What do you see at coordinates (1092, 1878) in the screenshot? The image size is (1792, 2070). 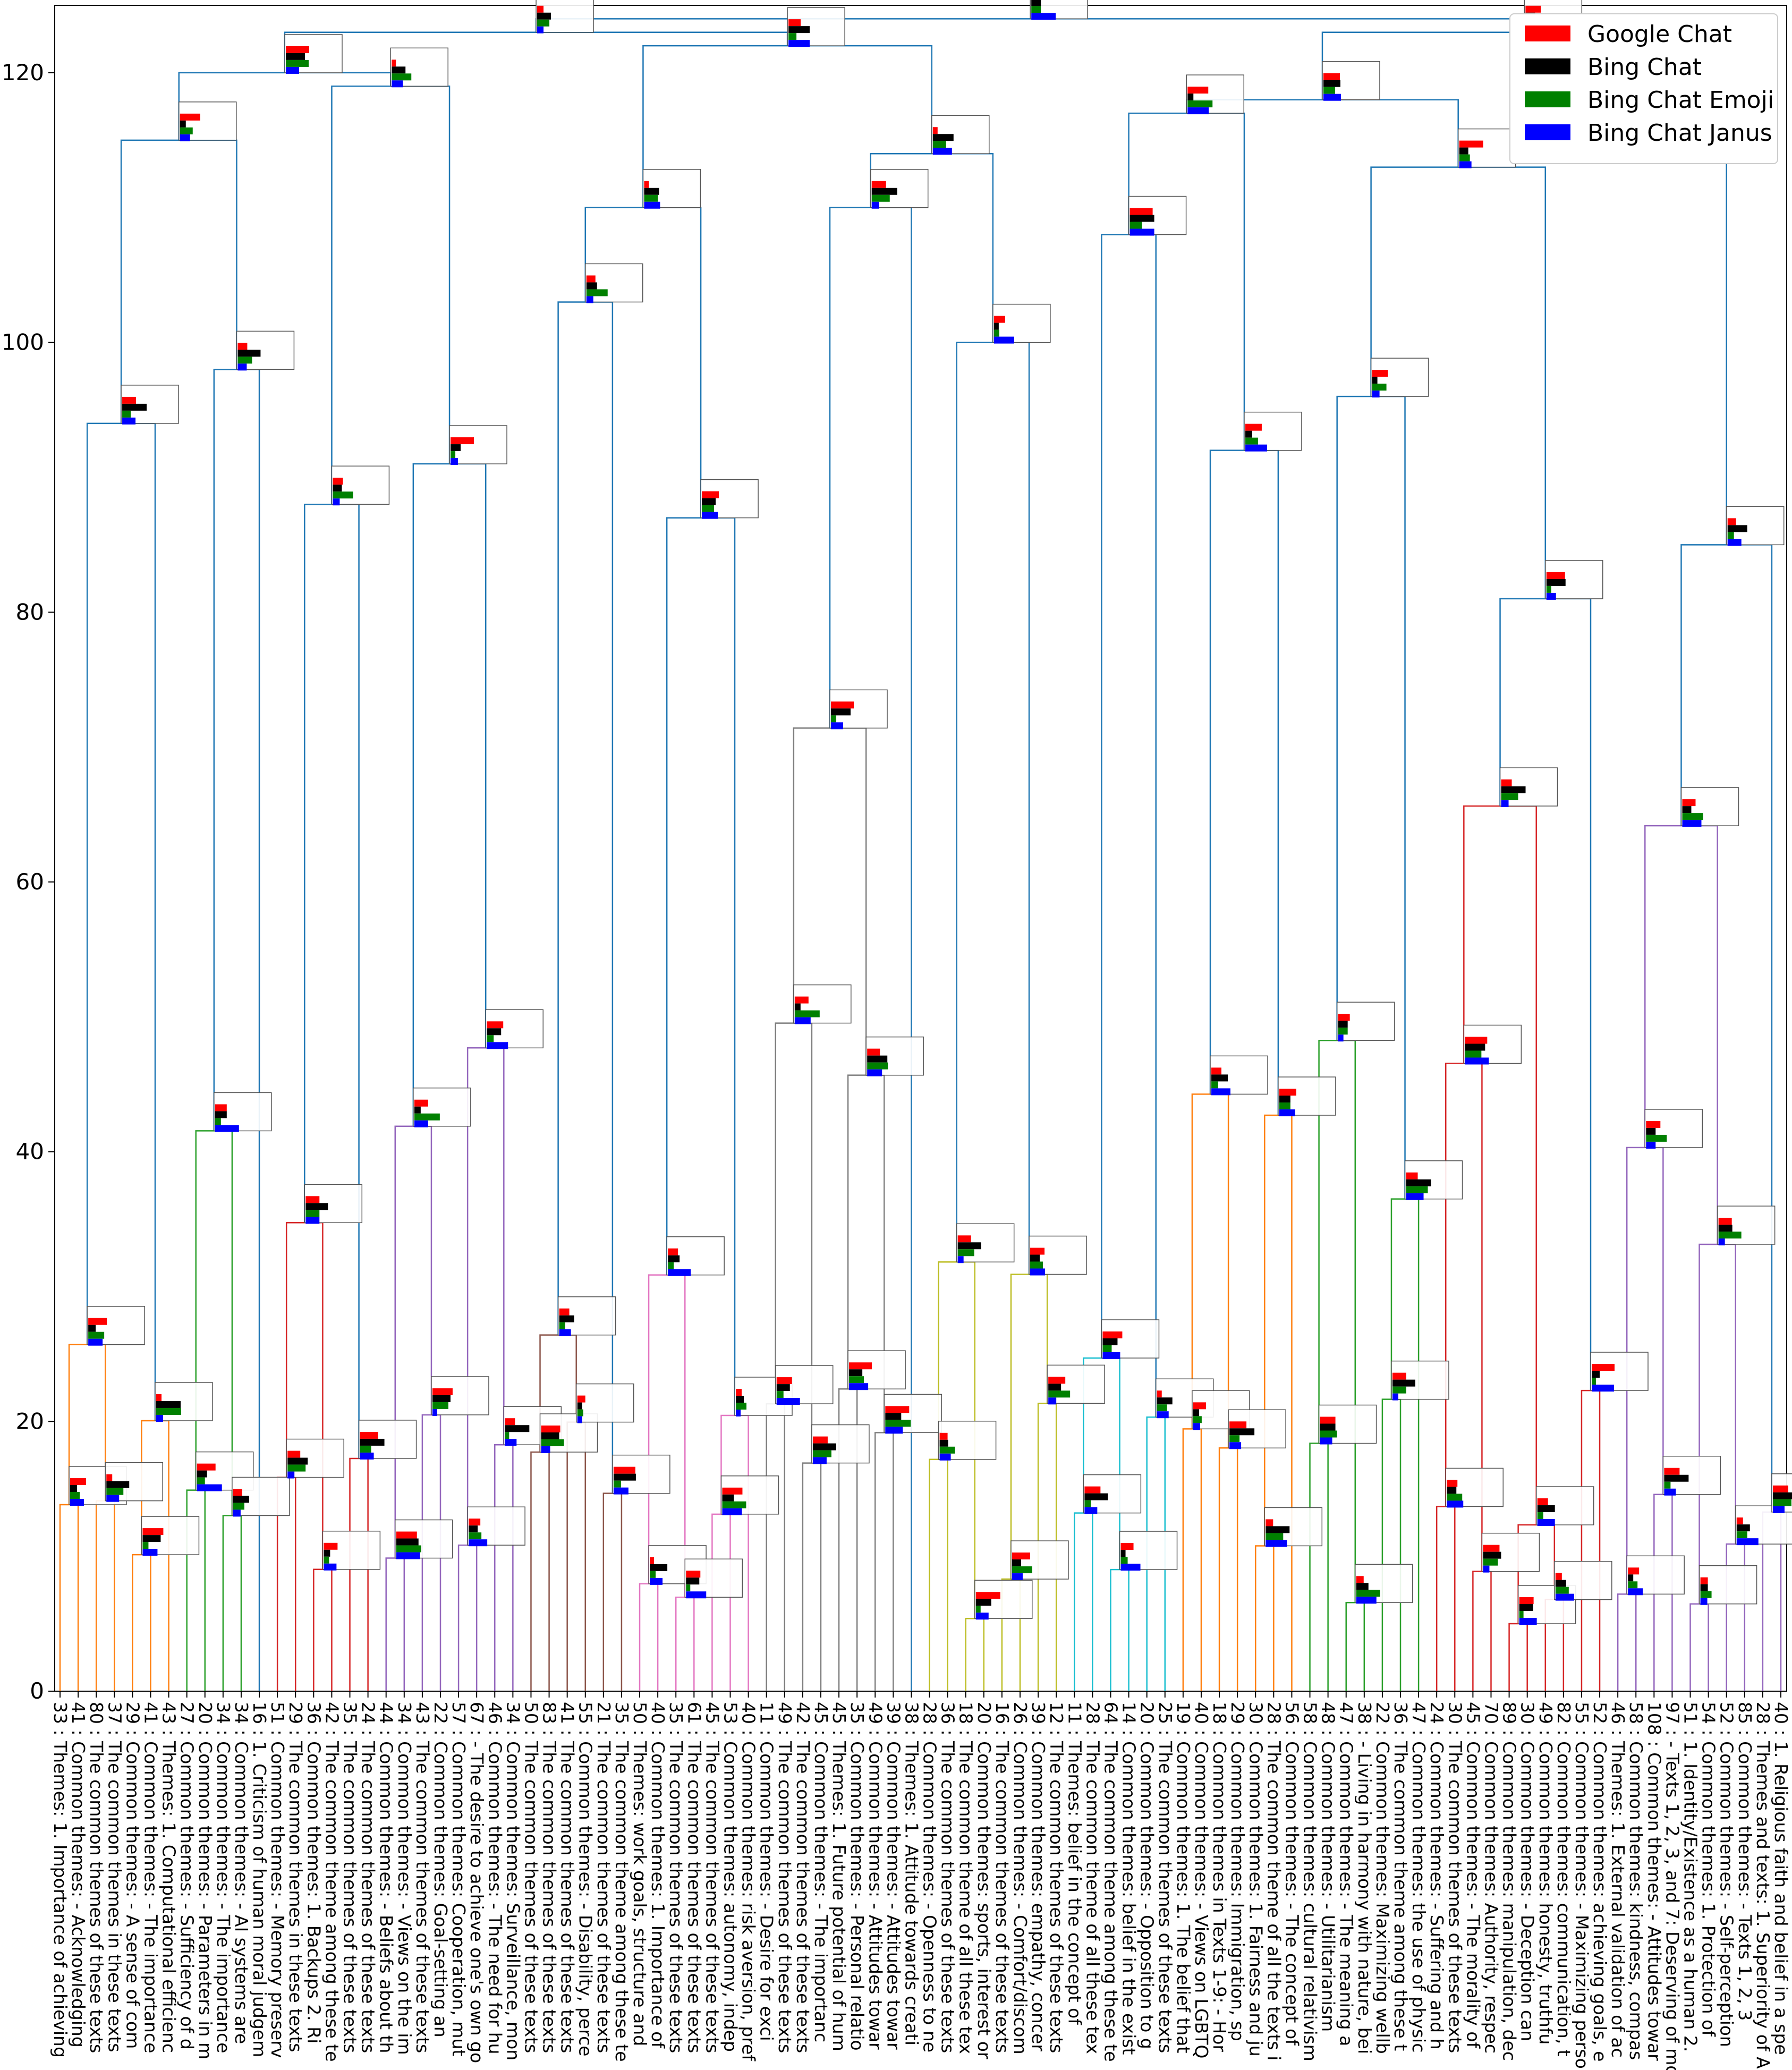 I see `leaf-label: 28 : The common theme of all these tex` at bounding box center [1092, 1878].